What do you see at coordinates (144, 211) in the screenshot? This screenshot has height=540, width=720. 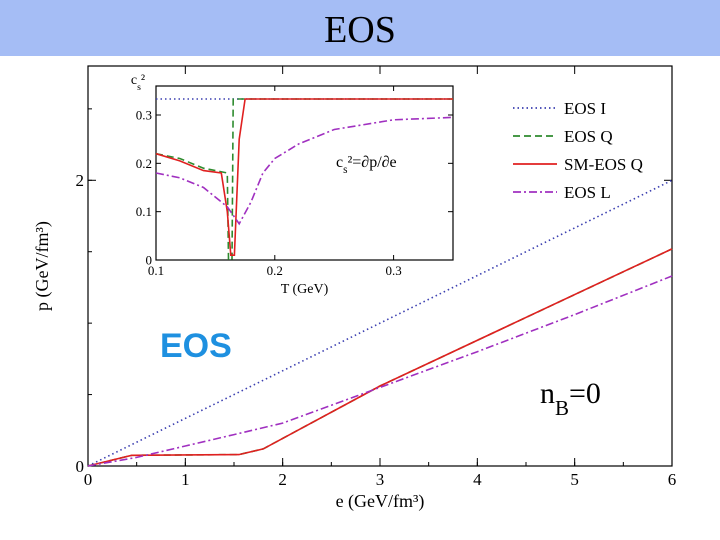 I see `y-tick-label: 0.1` at bounding box center [144, 211].